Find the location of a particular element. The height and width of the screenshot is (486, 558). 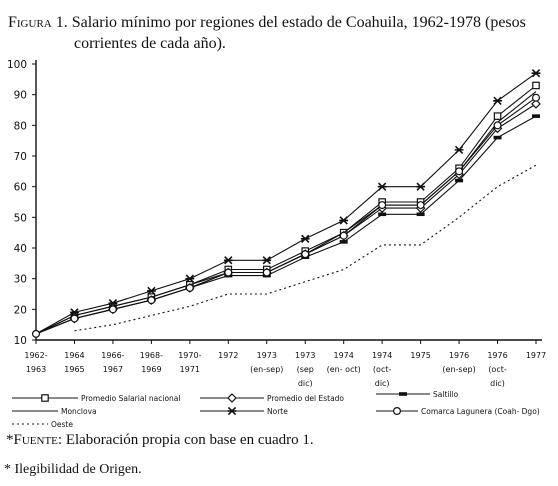

x-tick-label: 1973 (sep dic) is located at coordinates (305, 369).